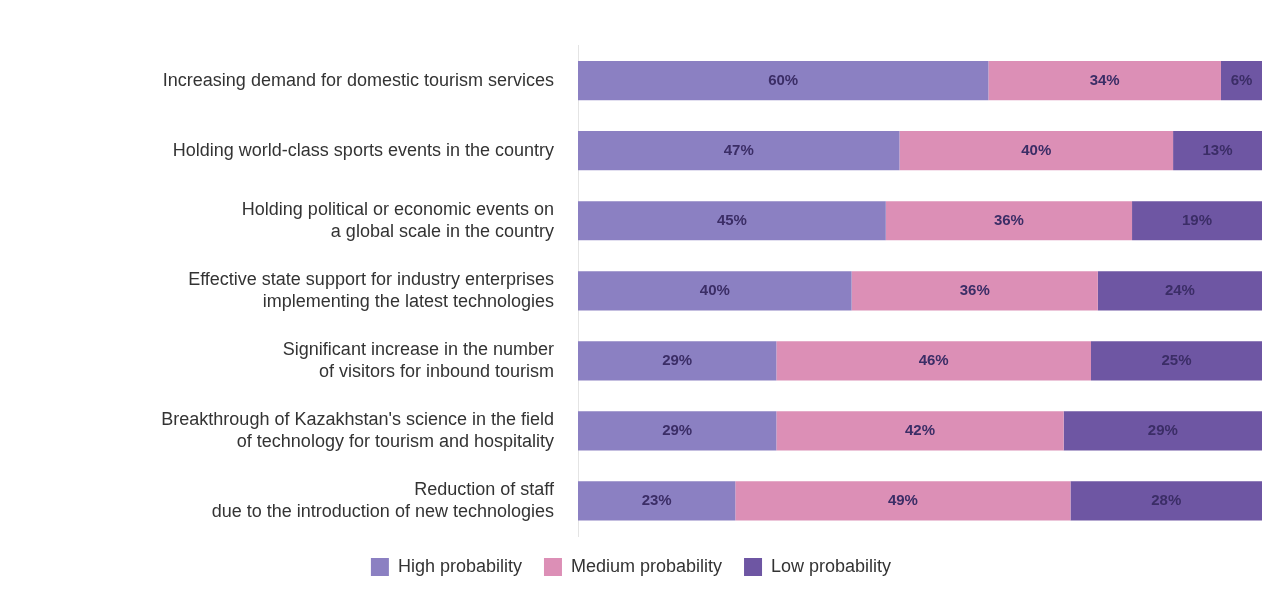 This screenshot has width=1288, height=590. Describe the element at coordinates (459, 565) in the screenshot. I see `legend-label: High probability` at that location.